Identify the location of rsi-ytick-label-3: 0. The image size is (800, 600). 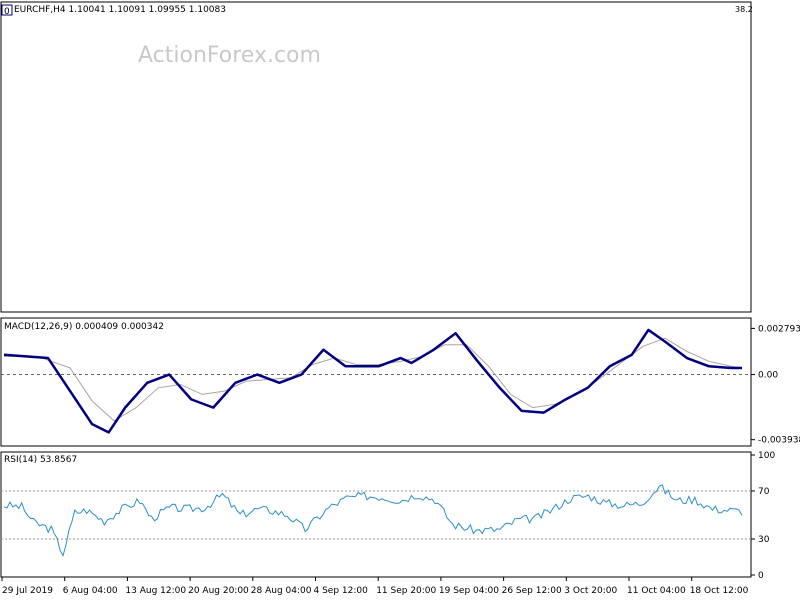
(761, 576).